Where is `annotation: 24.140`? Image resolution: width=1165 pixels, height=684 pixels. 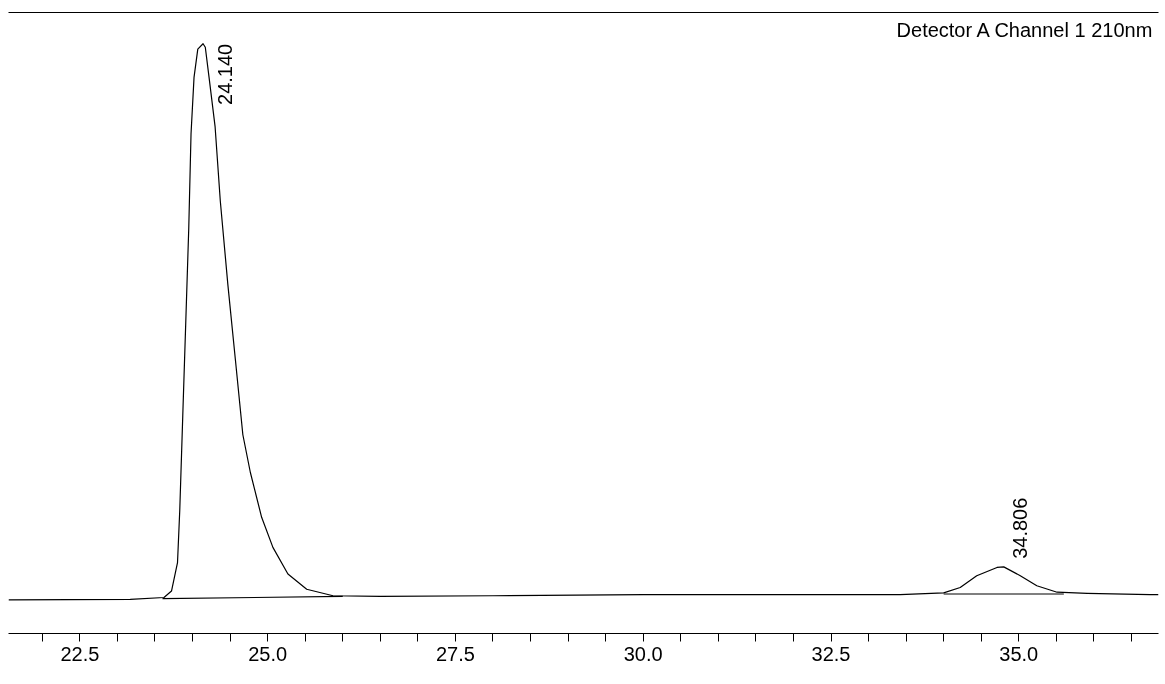 annotation: 24.140 is located at coordinates (225, 74).